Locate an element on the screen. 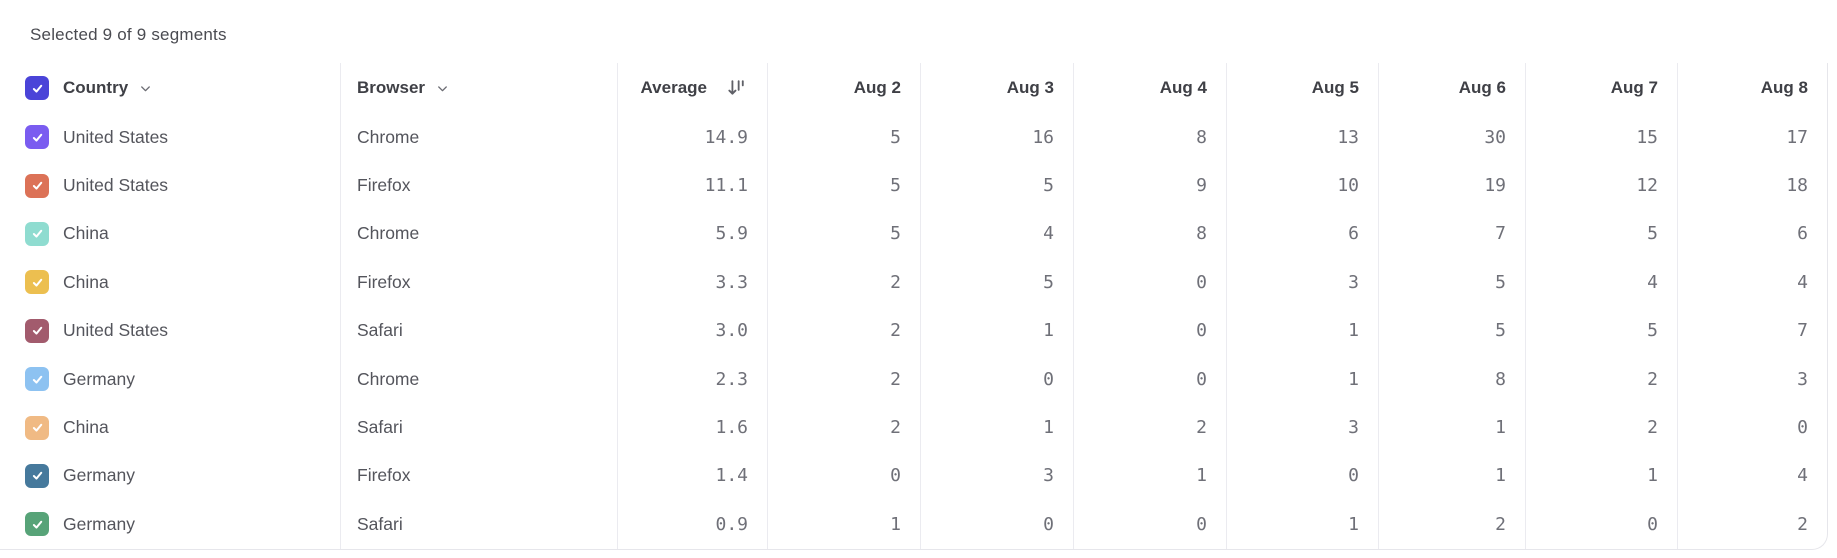 This screenshot has width=1837, height=558. average-header-cell: Average is located at coordinates (693, 88).